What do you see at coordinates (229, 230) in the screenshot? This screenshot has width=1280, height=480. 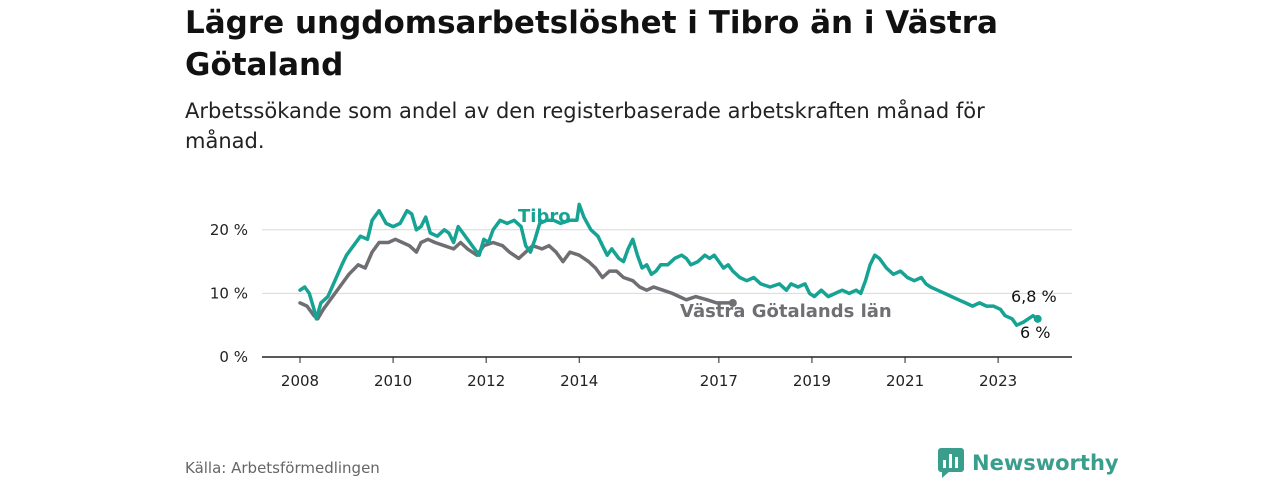 I see `y-tick-label: 20 %` at bounding box center [229, 230].